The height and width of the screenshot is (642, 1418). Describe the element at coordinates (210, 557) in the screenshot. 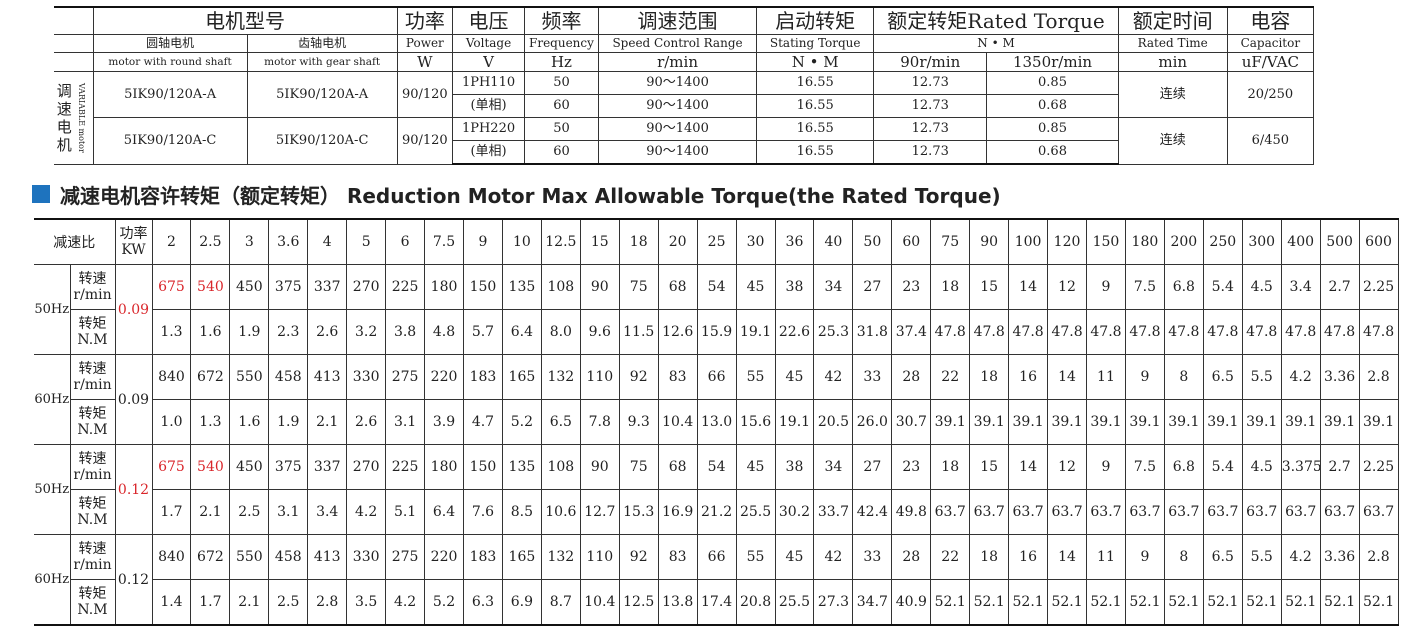

I see `speed-value: 672` at that location.